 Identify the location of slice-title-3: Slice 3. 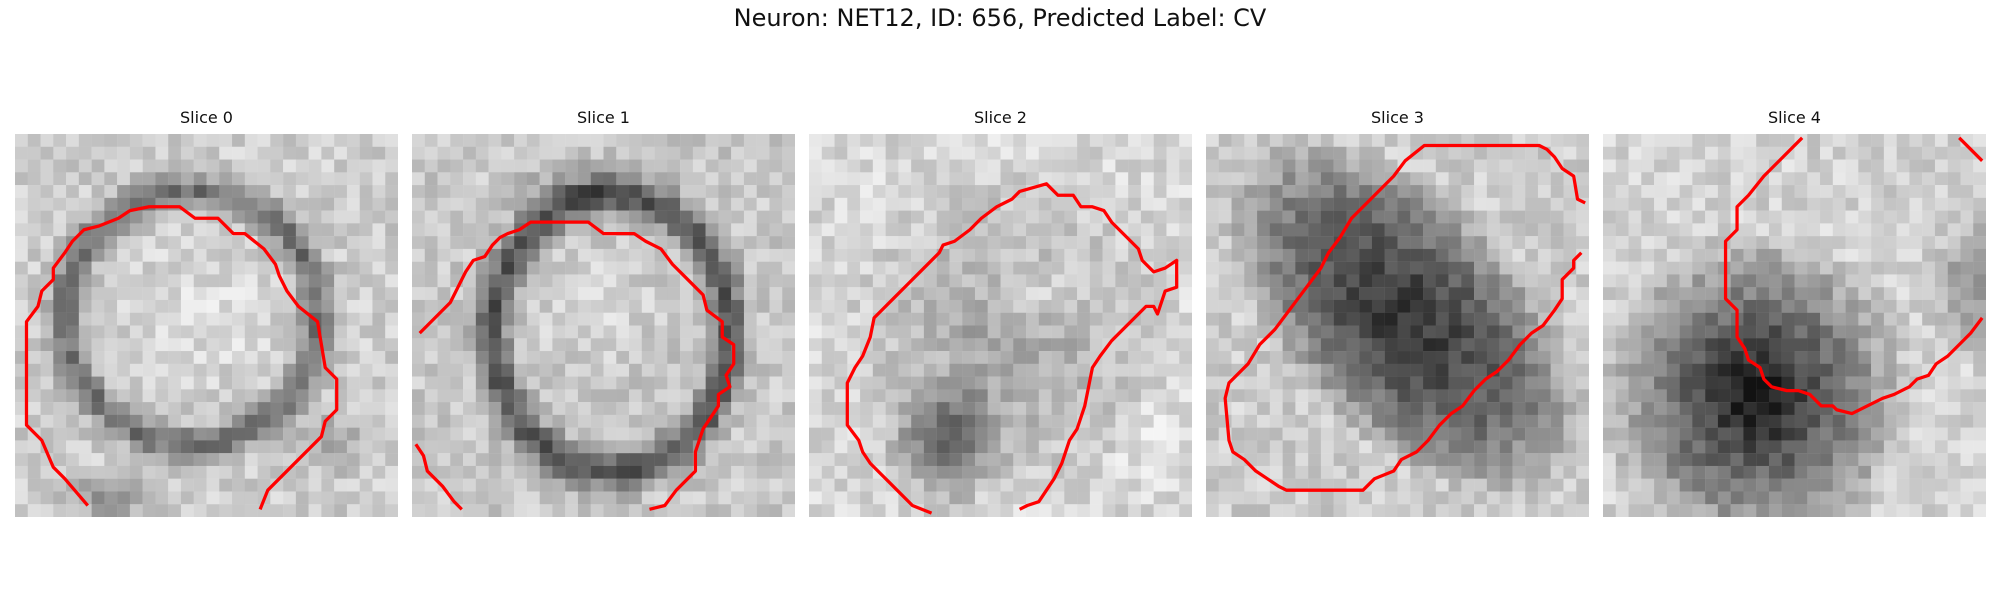
(1397, 117).